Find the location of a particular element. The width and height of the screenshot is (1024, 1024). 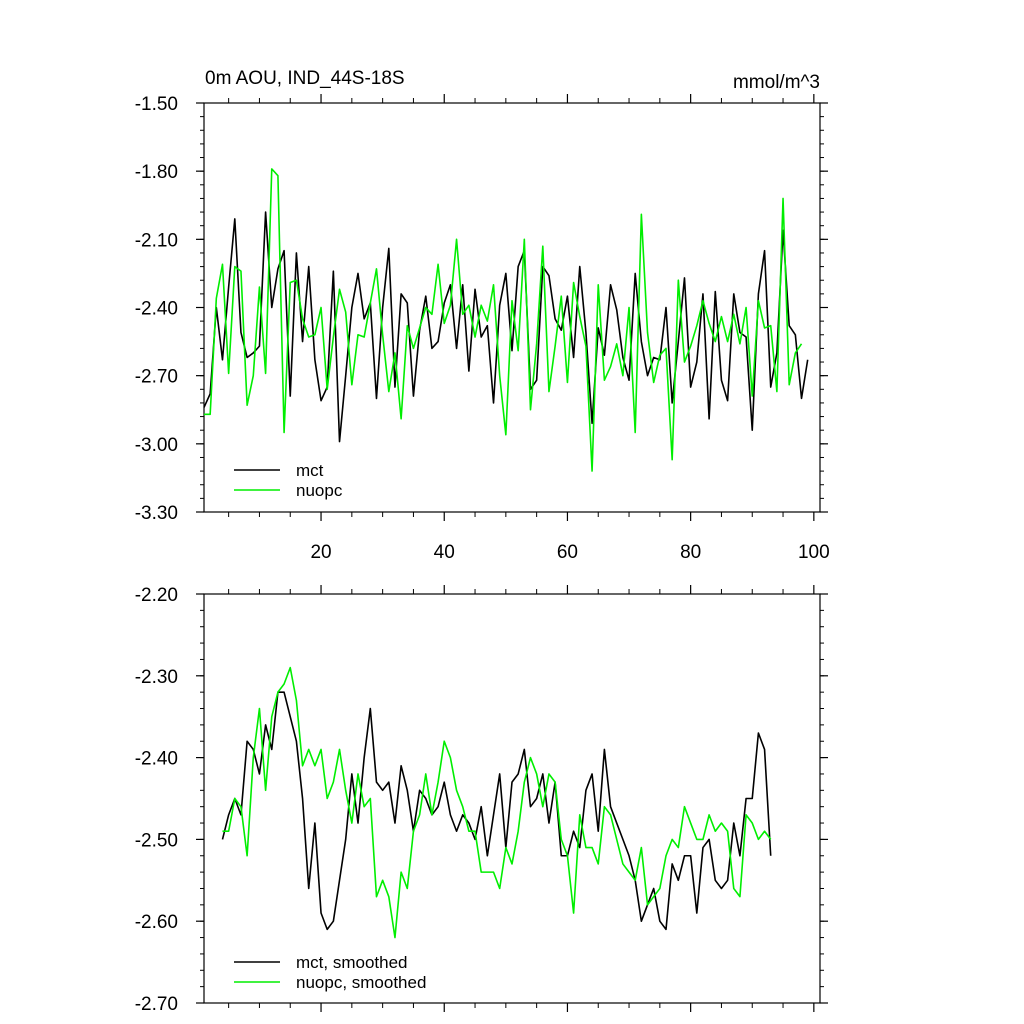

legend-label: nuopc is located at coordinates (319, 490).